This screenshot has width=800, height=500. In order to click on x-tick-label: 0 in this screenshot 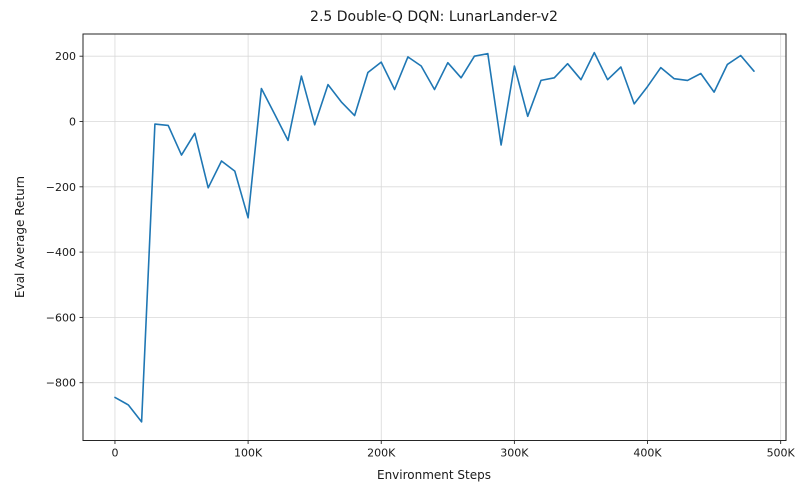, I will do `click(114, 453)`.